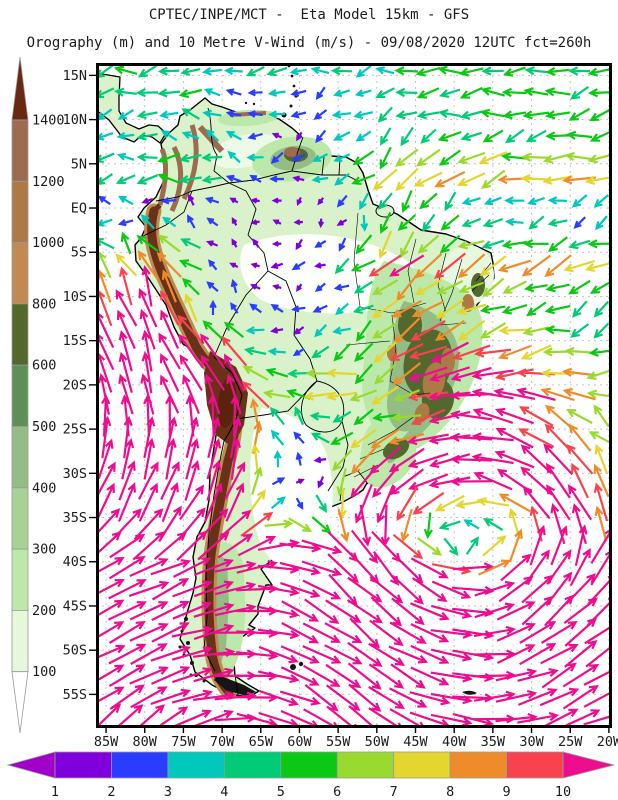  I want to click on orography-scale-label: 200, so click(44, 611).